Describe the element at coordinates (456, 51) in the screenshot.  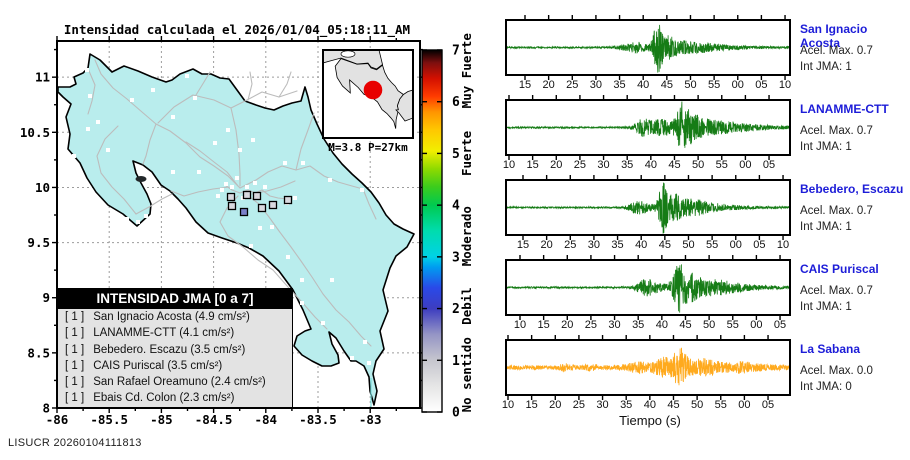
I see `svg-text: 7` at that location.